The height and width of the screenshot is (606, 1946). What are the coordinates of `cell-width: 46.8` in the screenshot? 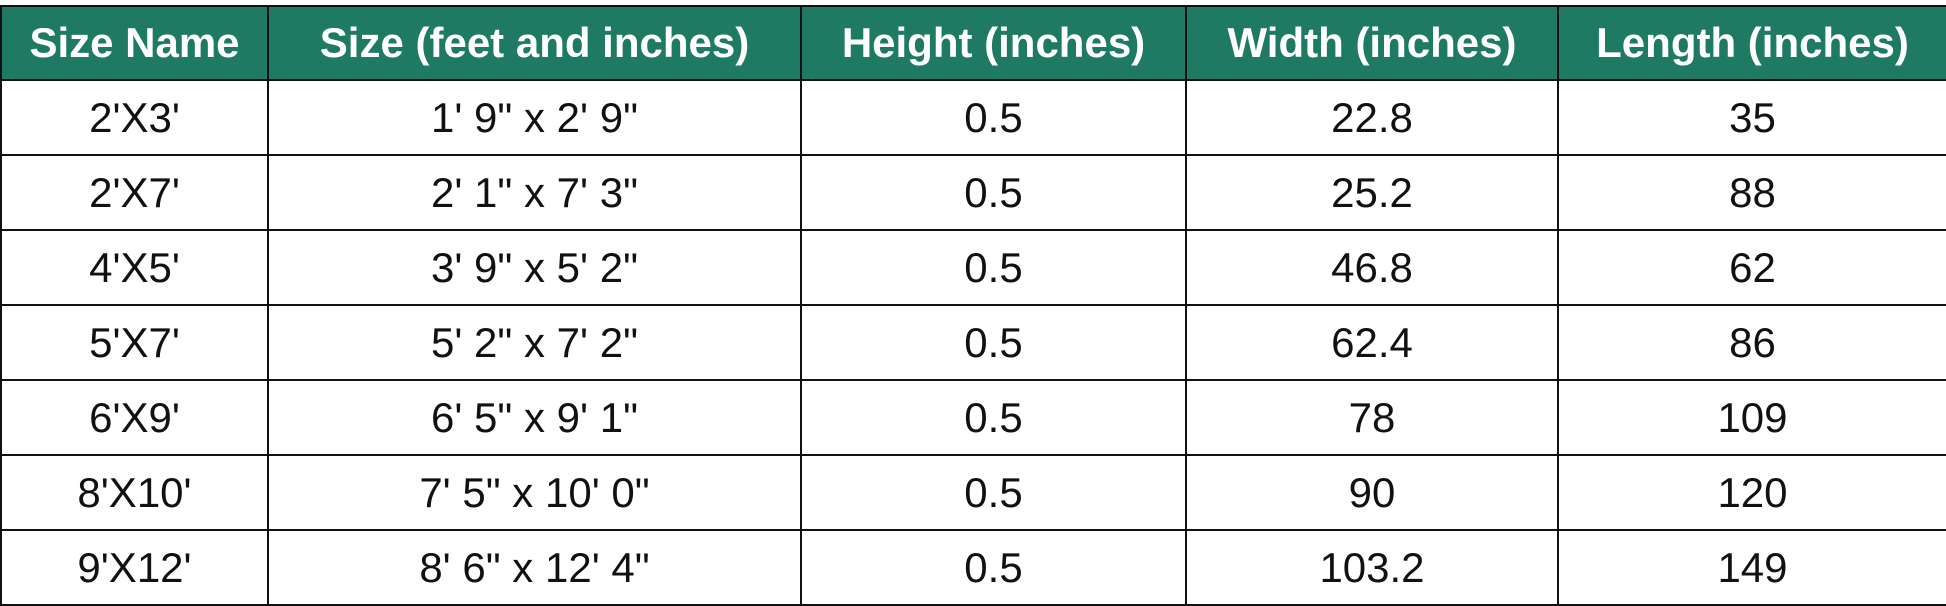 It's located at (1372, 267).